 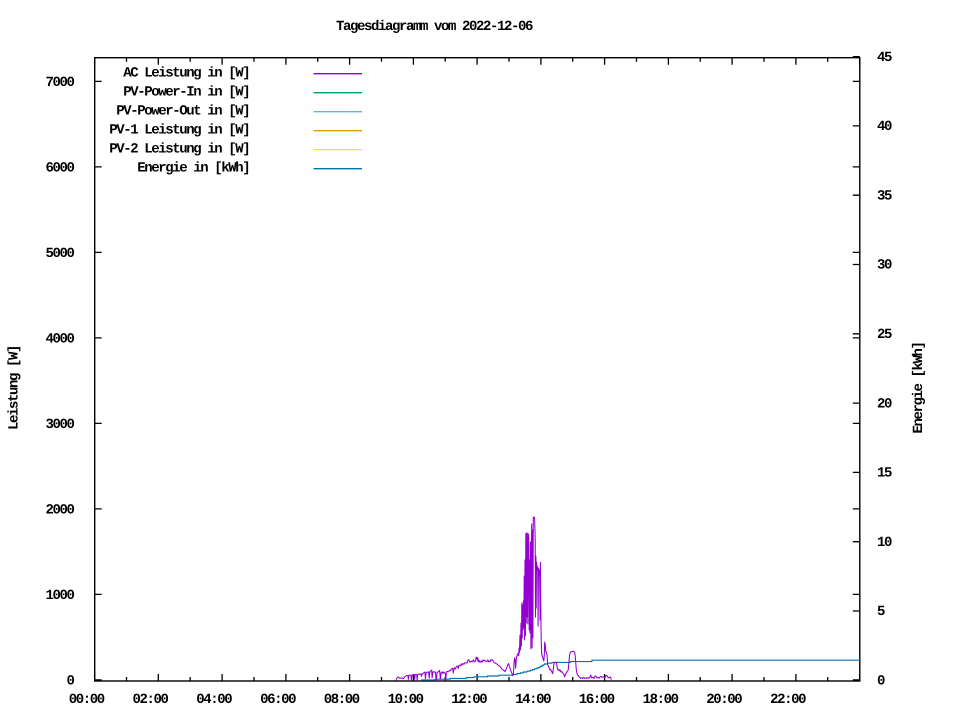 What do you see at coordinates (214, 700) in the screenshot?
I see `svg-text: 04:00` at bounding box center [214, 700].